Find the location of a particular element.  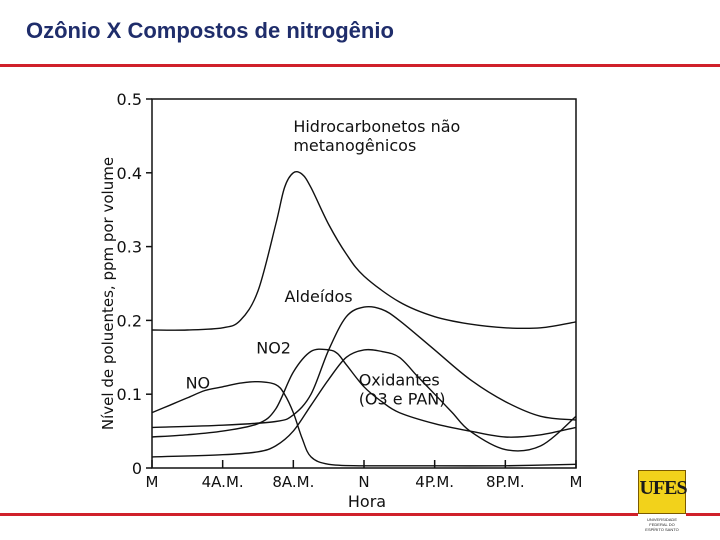

y-tick-label: 0.3 is located at coordinates (129, 247).